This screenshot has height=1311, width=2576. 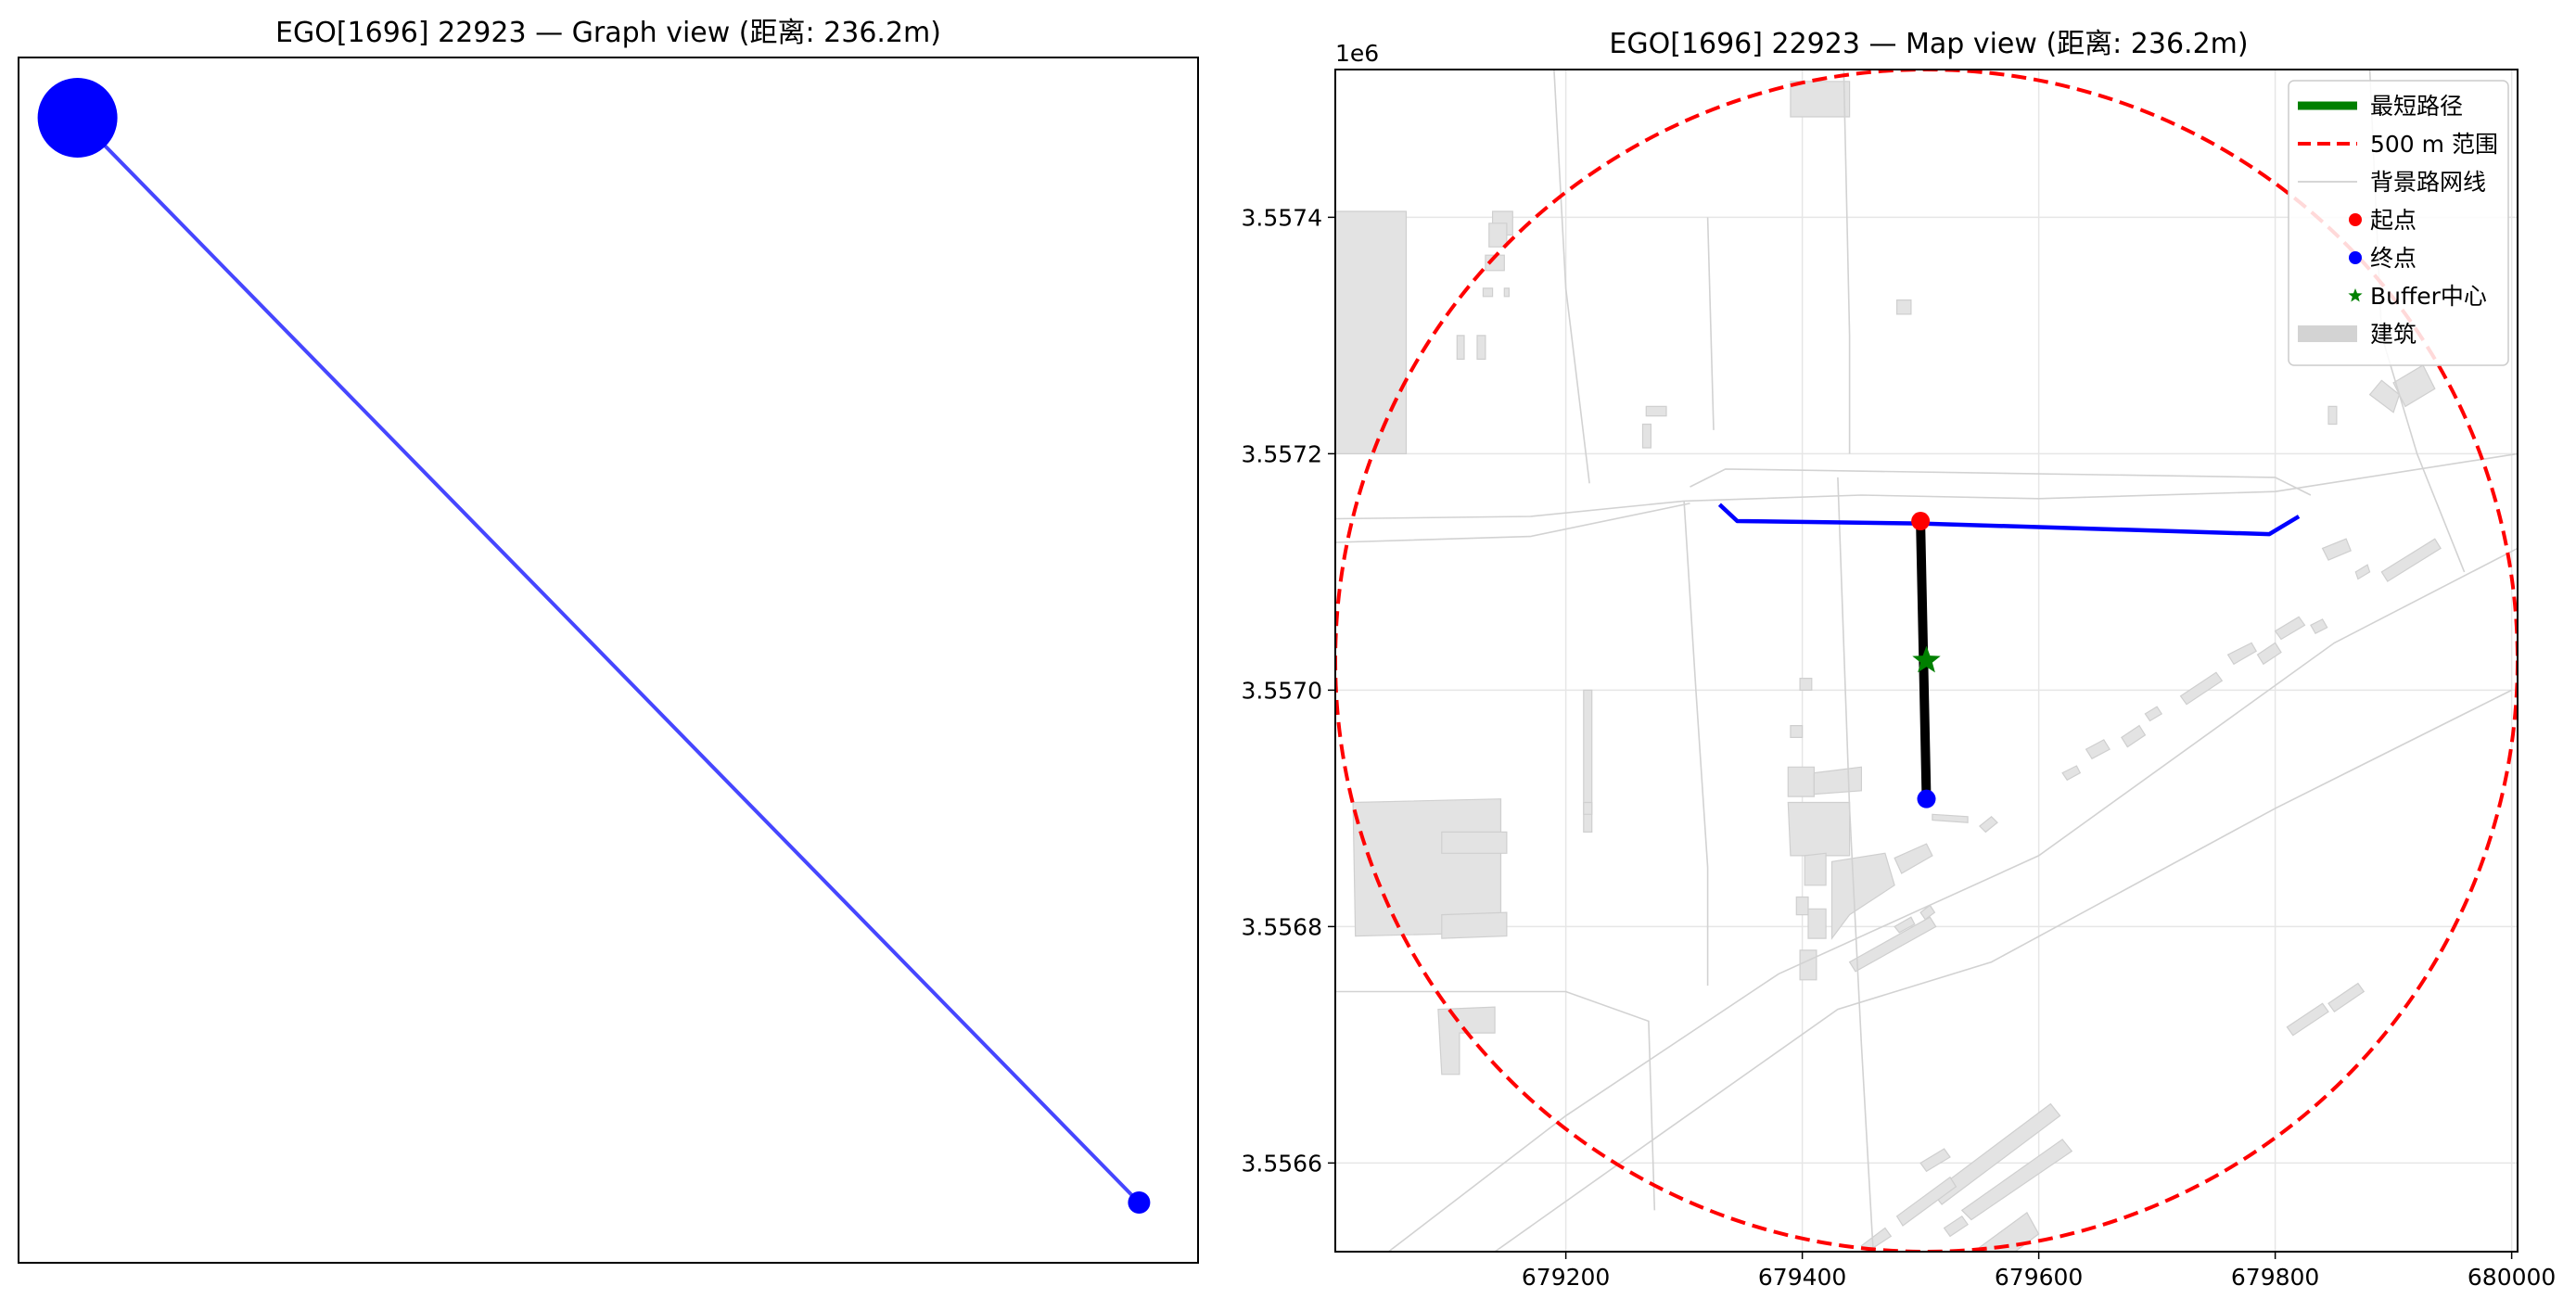 What do you see at coordinates (1802, 1277) in the screenshot?
I see `x-tick-label-1: 679400` at bounding box center [1802, 1277].